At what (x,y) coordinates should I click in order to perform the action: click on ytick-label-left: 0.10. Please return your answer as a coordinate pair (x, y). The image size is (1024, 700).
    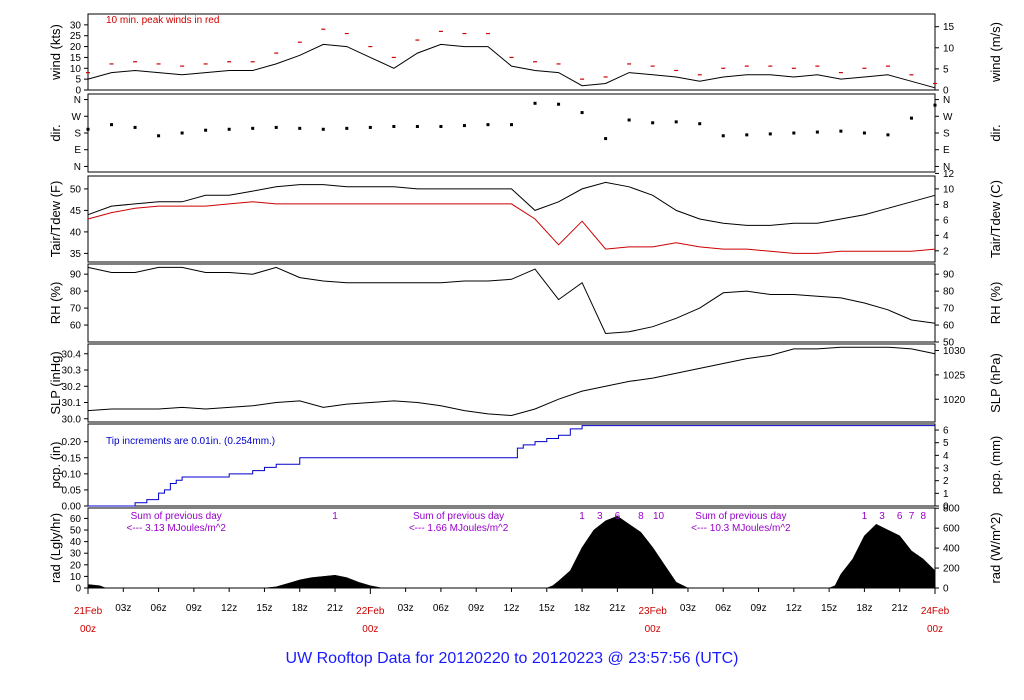
    Looking at the image, I should click on (72, 474).